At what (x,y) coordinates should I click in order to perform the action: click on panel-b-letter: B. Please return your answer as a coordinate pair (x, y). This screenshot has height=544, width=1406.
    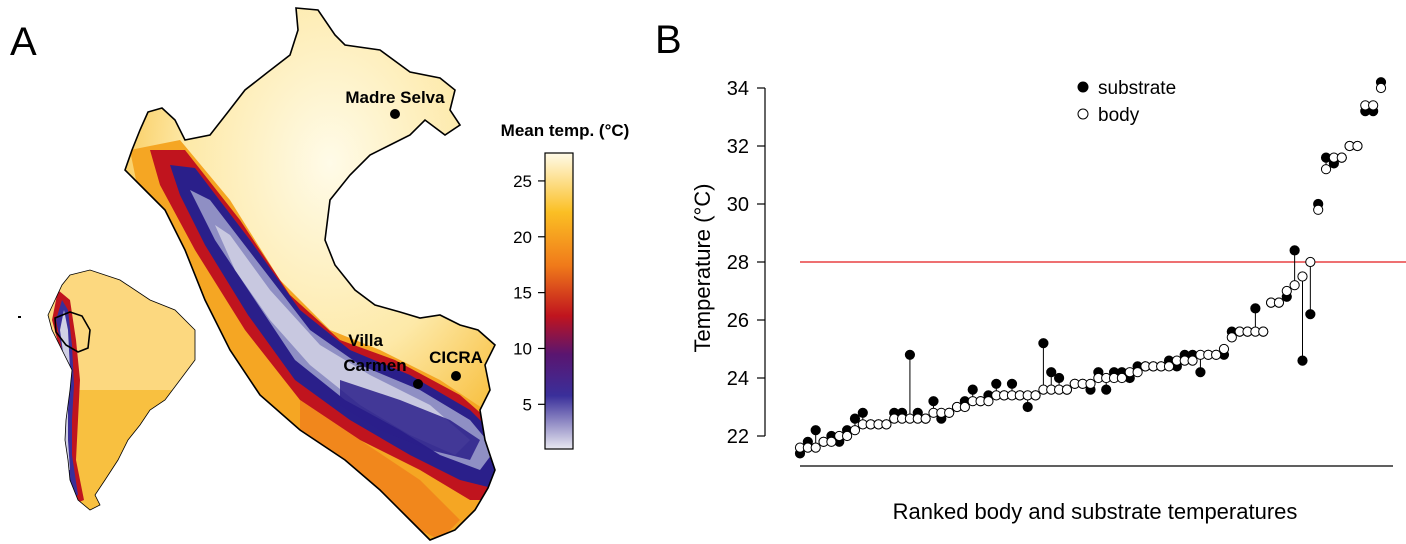
    Looking at the image, I should click on (668, 40).